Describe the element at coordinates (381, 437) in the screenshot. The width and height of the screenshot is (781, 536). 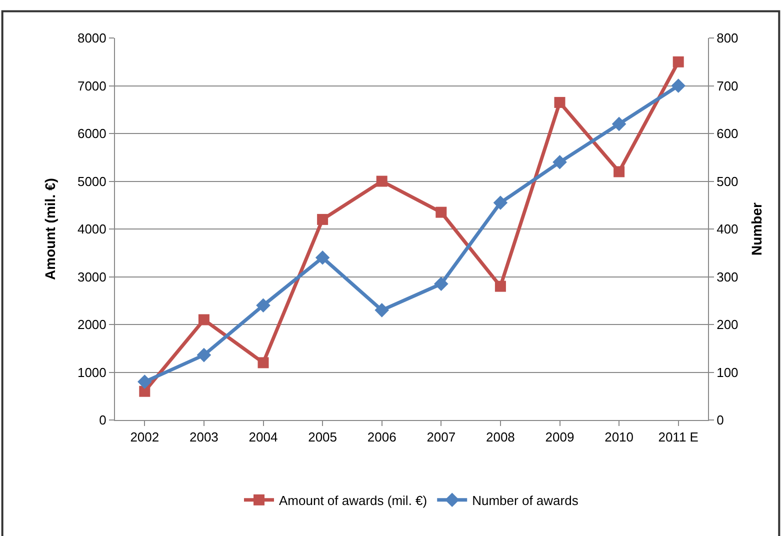
I see `x-tick-label: 2006` at that location.